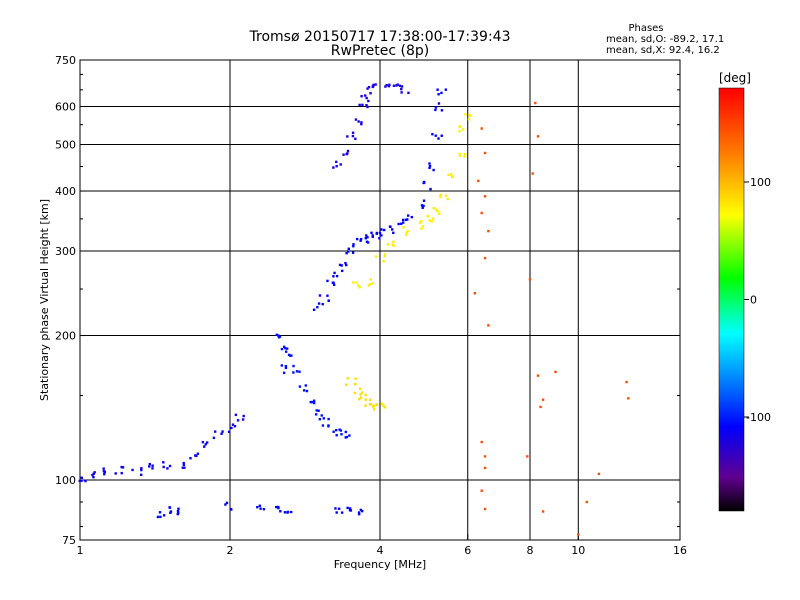 This screenshot has height=600, width=800. Describe the element at coordinates (44, 300) in the screenshot. I see `y-axis-label: Stationary phase Virtual Height [km]` at that location.